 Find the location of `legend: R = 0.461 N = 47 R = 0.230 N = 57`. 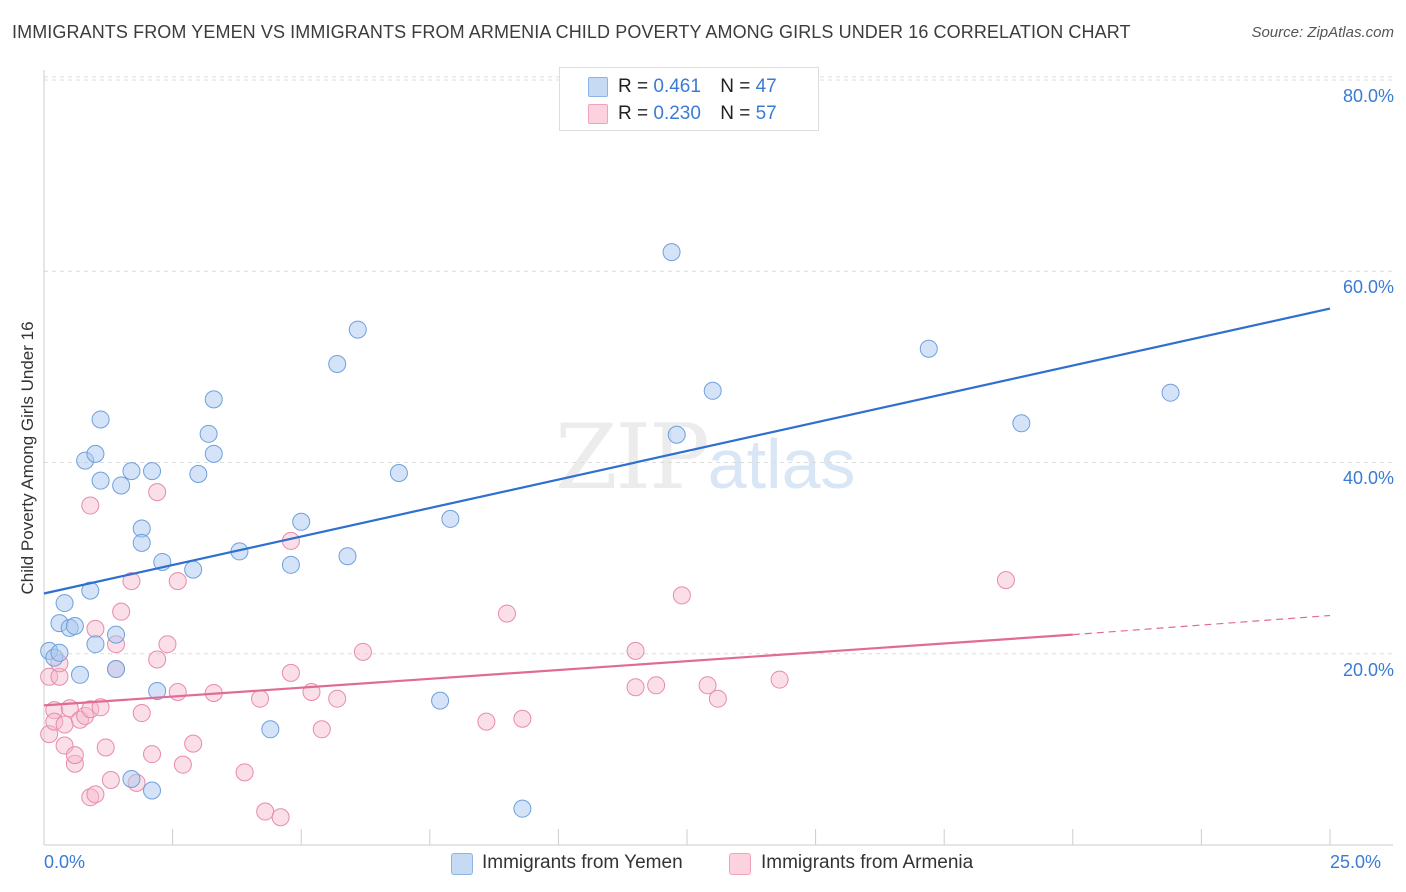

legend: R = 0.461 N = 47 R = 0.230 N = 57 is located at coordinates (689, 99).